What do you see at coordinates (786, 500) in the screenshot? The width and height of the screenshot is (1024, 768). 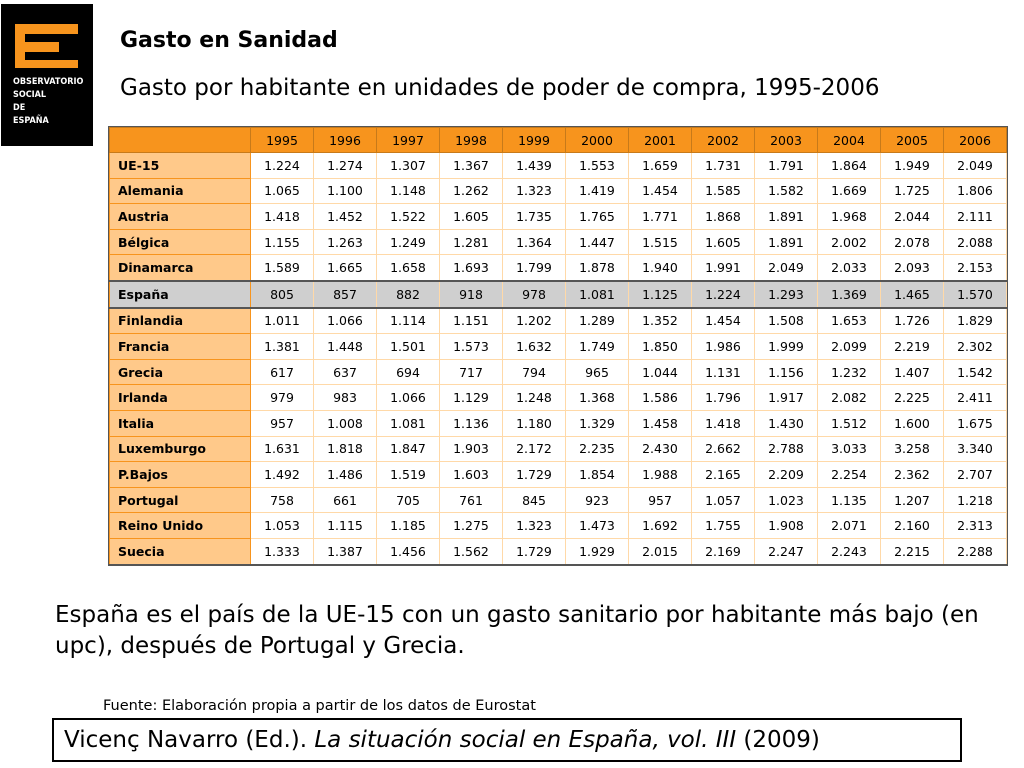 I see `value-cell: 1.023` at bounding box center [786, 500].